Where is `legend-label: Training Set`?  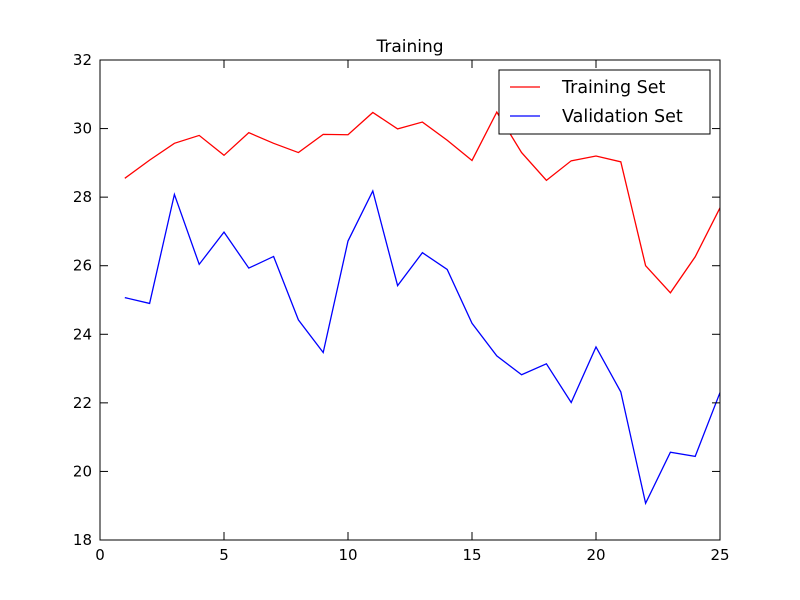
legend-label: Training Set is located at coordinates (613, 88).